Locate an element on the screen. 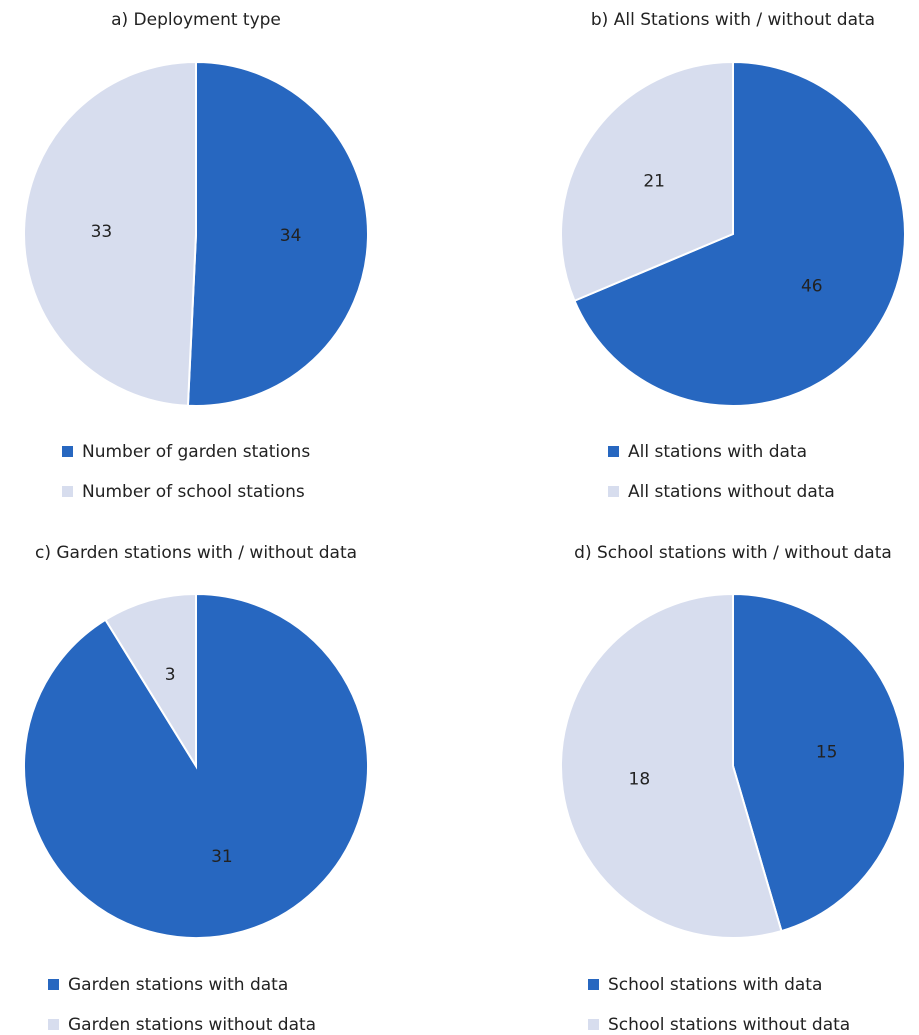 This screenshot has width=919, height=1035. legend-label: Number of school stations is located at coordinates (193, 492).